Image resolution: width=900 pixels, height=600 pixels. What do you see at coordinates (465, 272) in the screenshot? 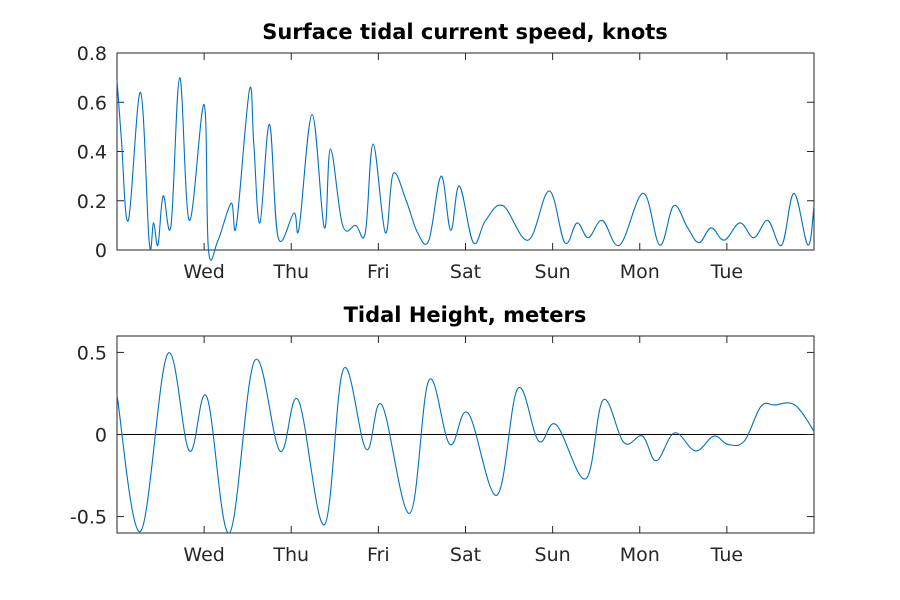
I see `current-speed-x-tick-label: Sat` at bounding box center [465, 272].